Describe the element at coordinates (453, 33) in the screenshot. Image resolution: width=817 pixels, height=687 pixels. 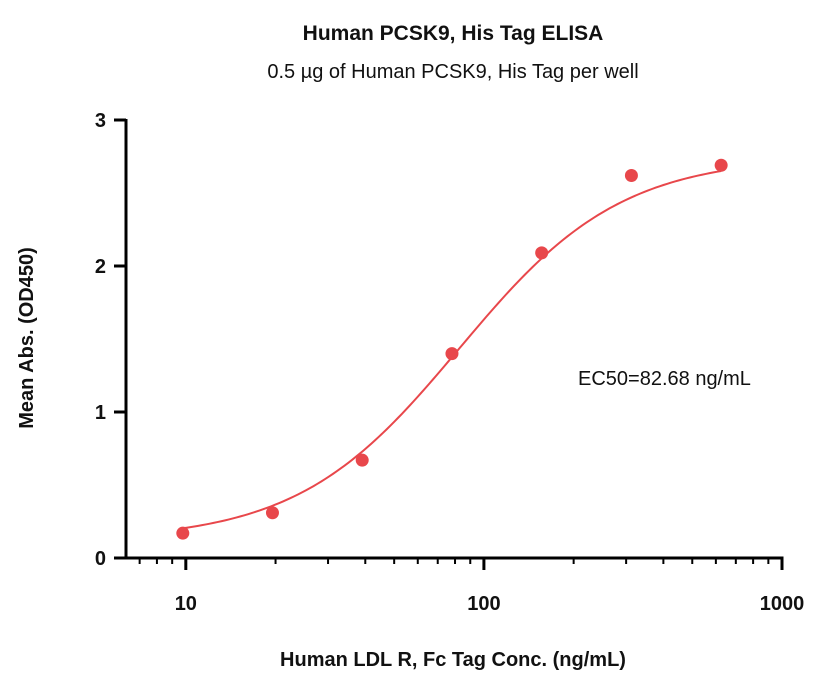
I see `chart-title: Human PCSK9, His Tag ELISA` at that location.